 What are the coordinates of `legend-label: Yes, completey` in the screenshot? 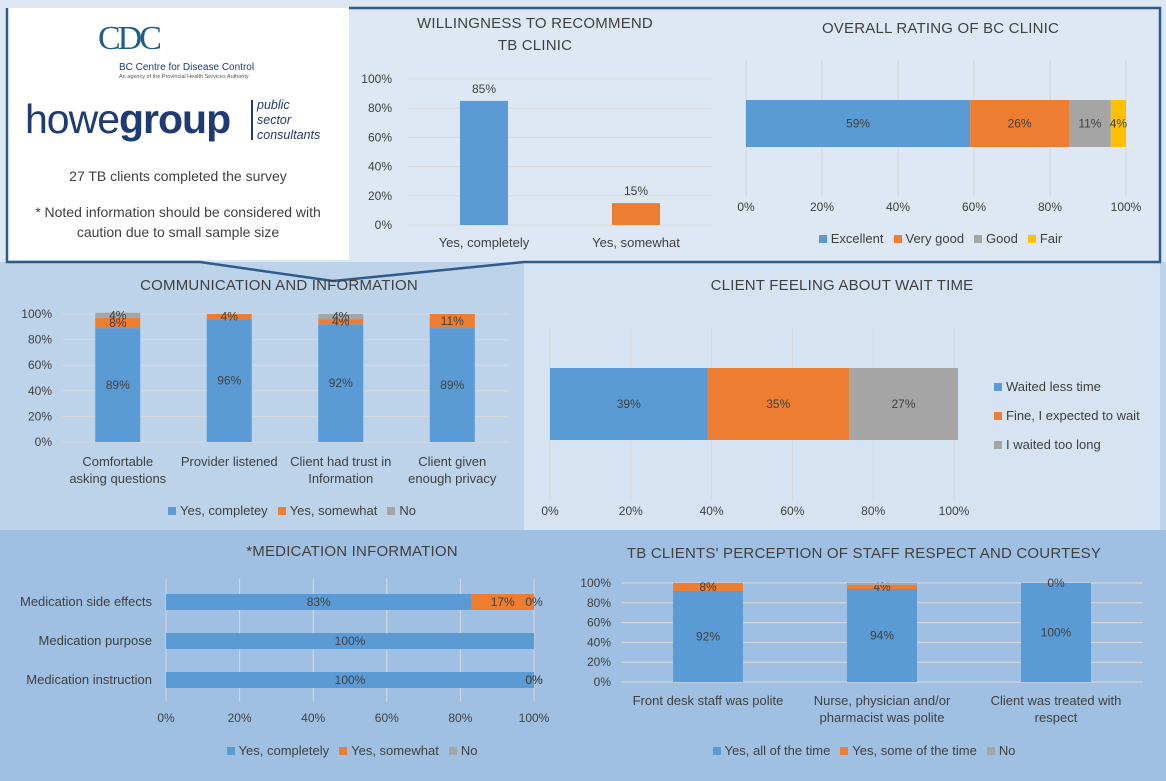 It's located at (224, 510).